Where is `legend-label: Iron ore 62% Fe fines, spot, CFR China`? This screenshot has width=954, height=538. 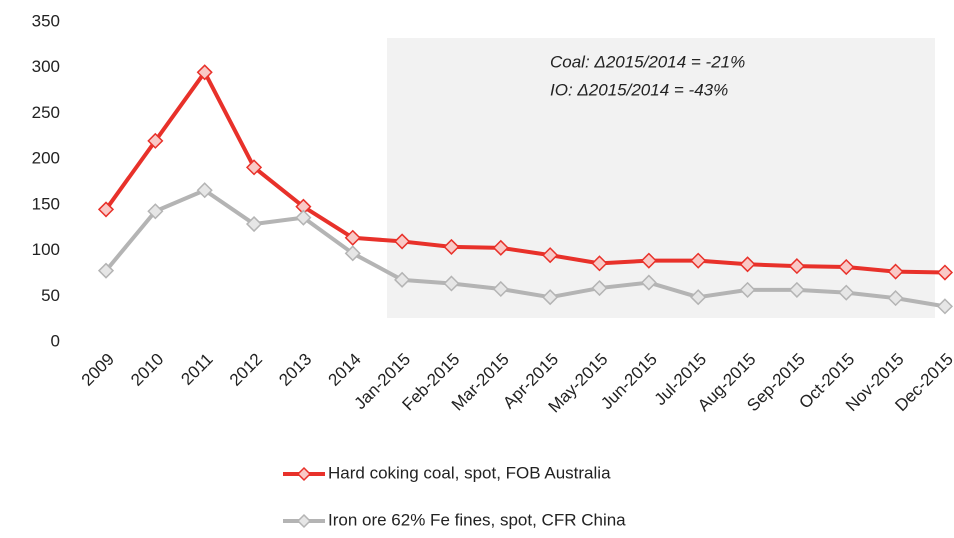
legend-label: Iron ore 62% Fe fines, spot, CFR China is located at coordinates (477, 519).